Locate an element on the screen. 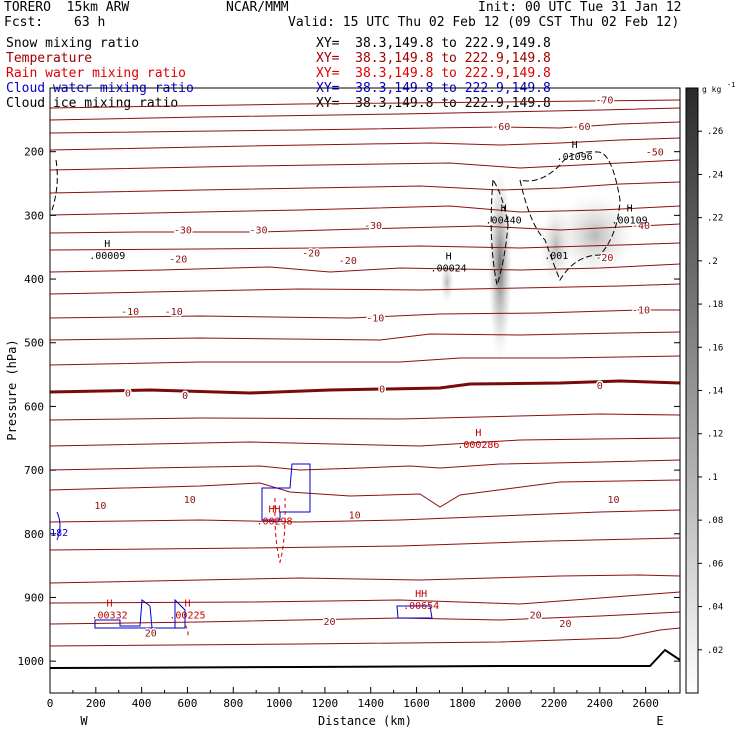 Image resolution: width=740 pixels, height=740 pixels. west-label: W is located at coordinates (84, 721).